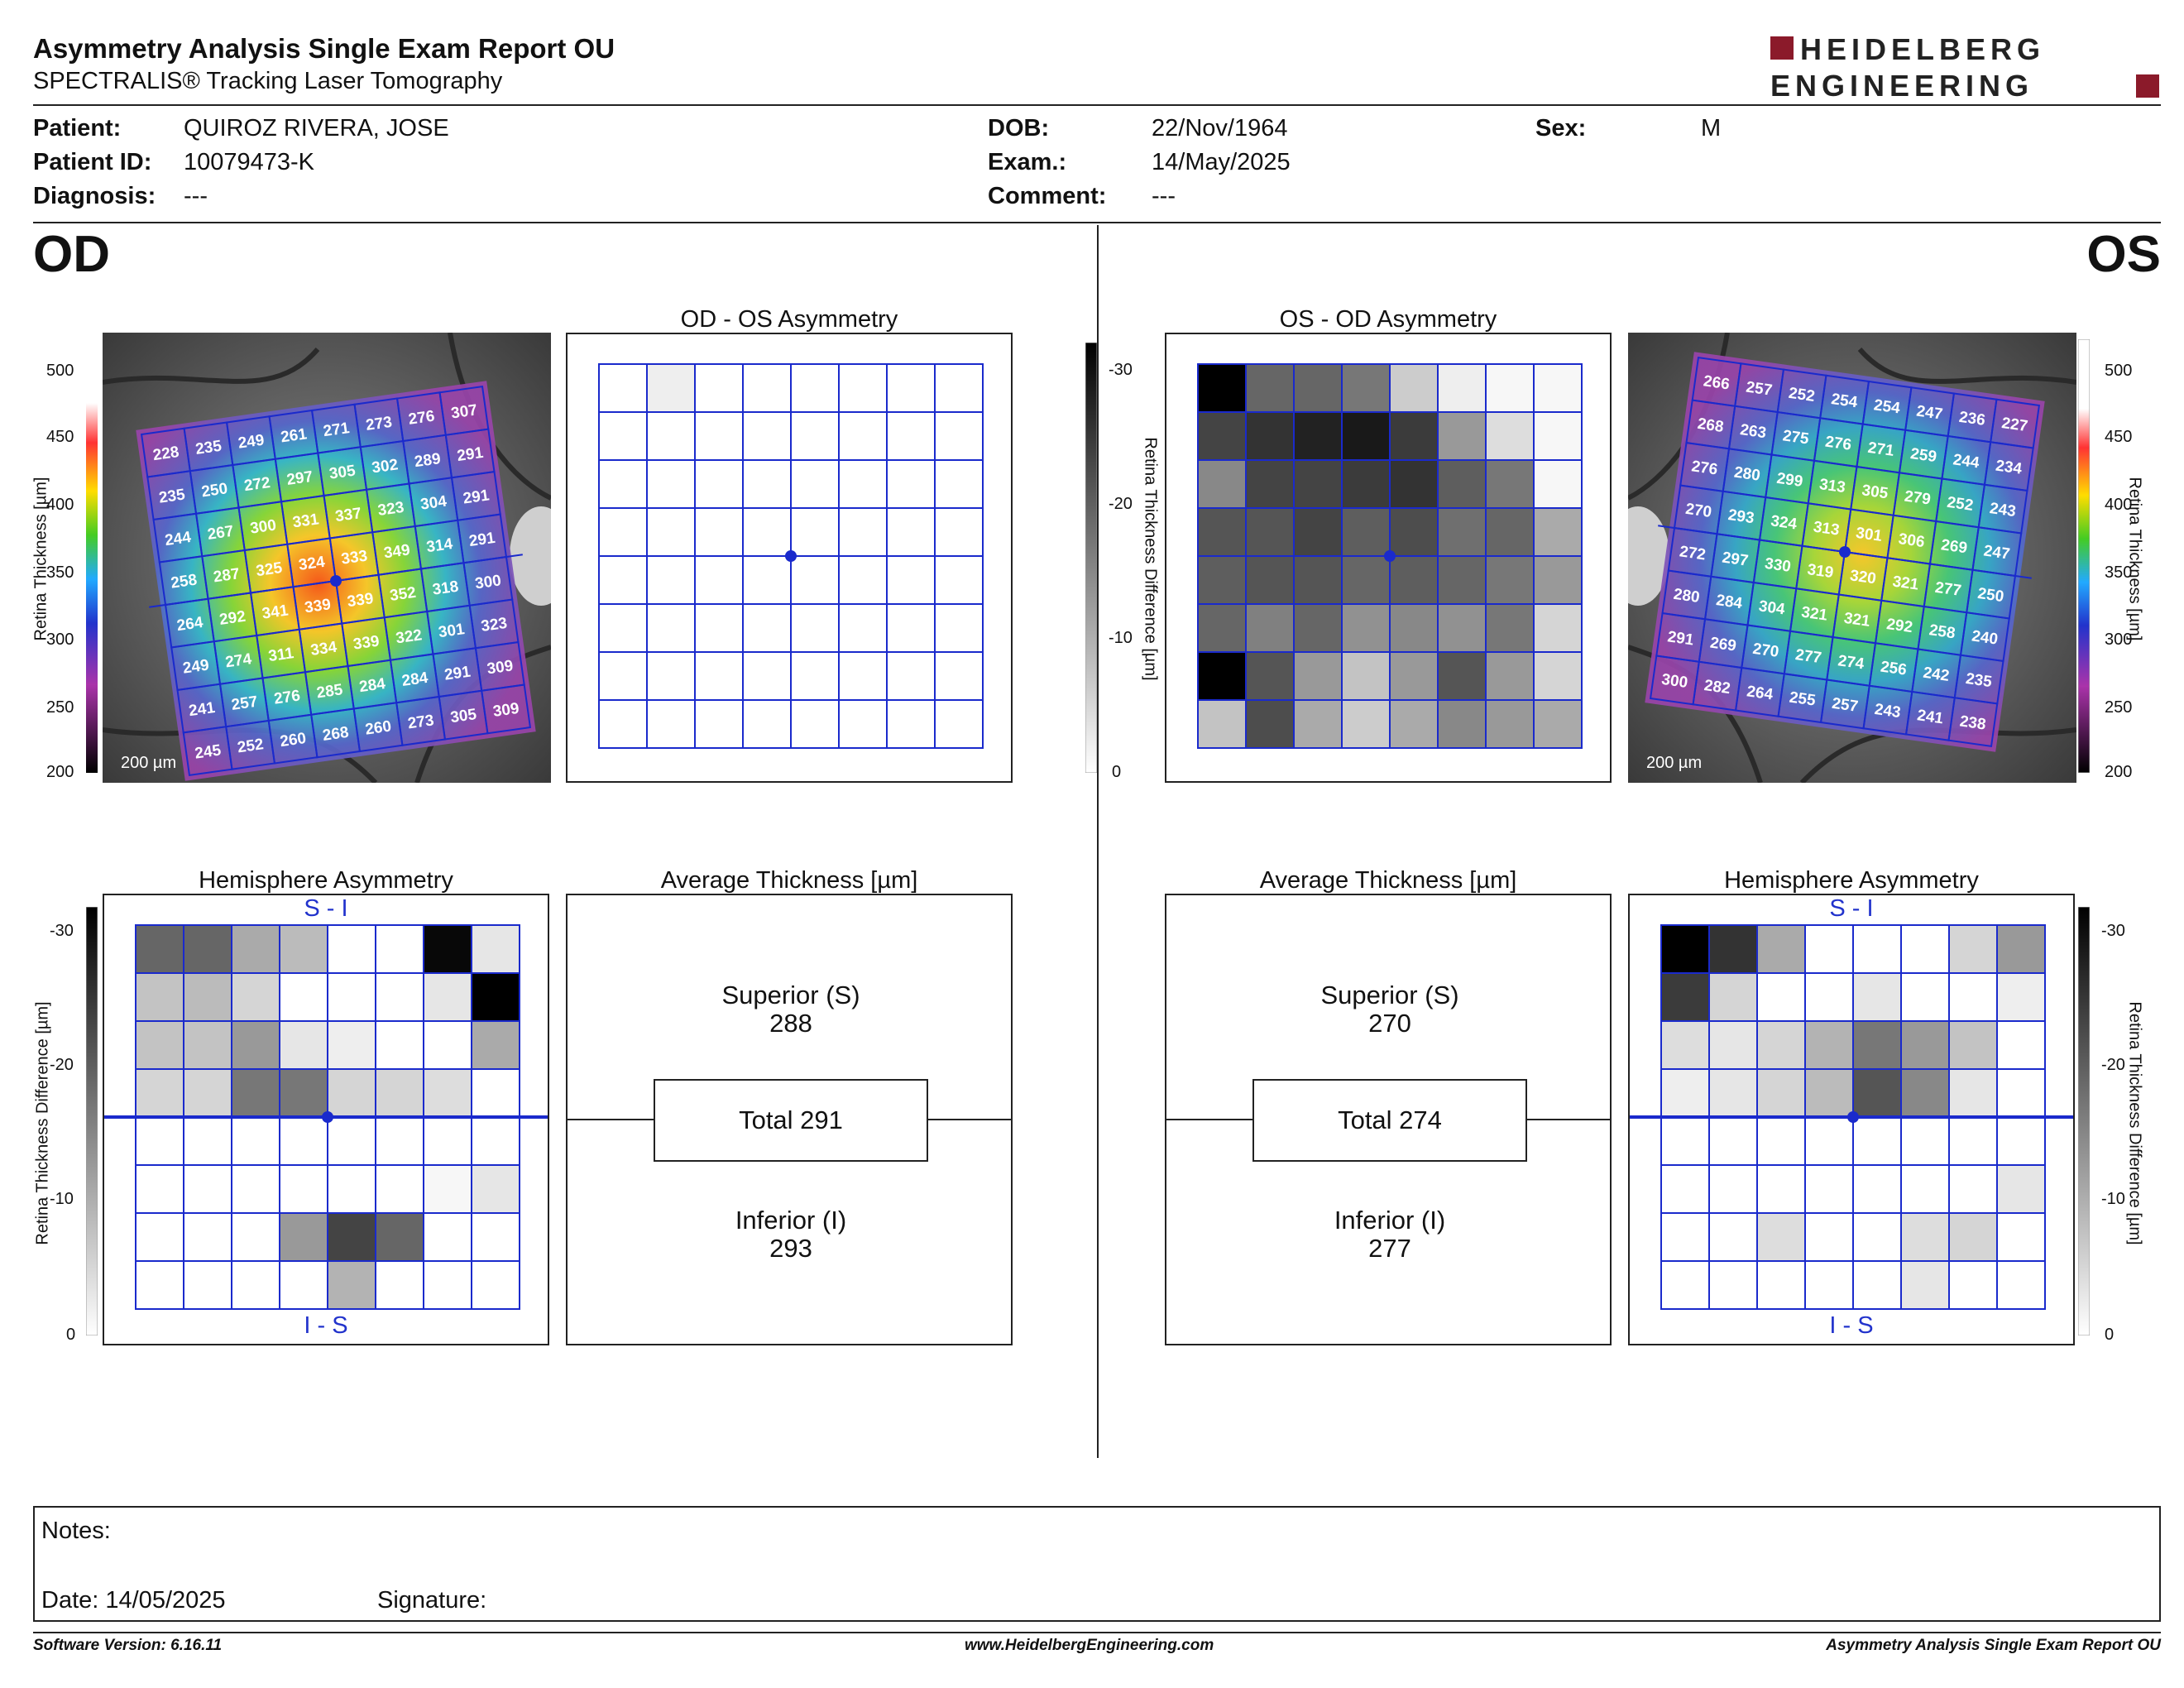 This screenshot has height=1688, width=2184. What do you see at coordinates (1972, 419) in the screenshot?
I see `os-thickness-value: 236` at bounding box center [1972, 419].